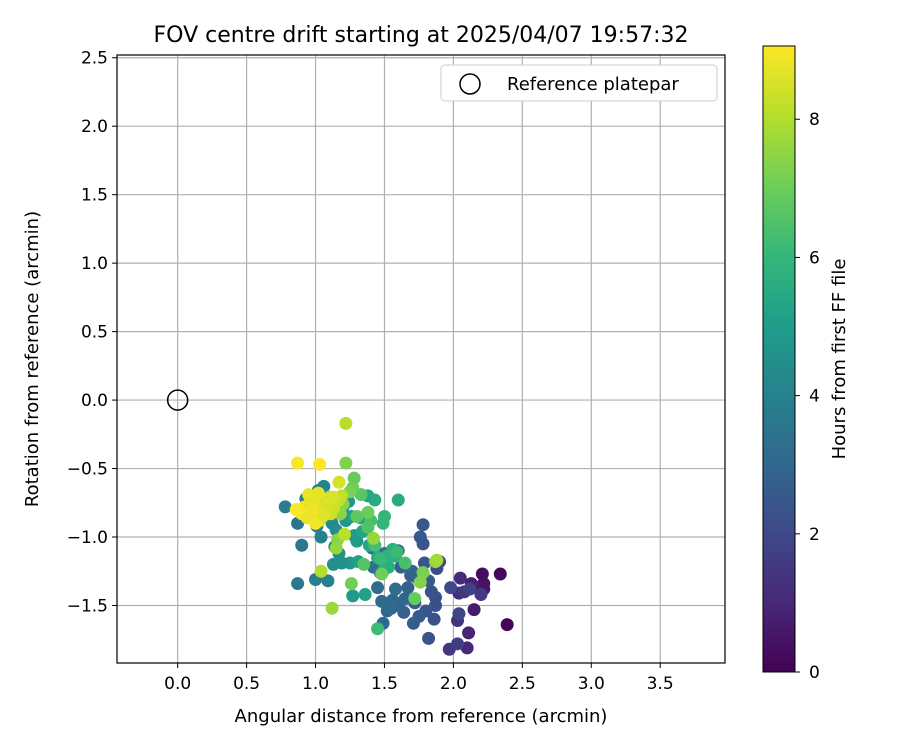 Image resolution: width=900 pixels, height=750 pixels. I want to click on reference-platepar-marker, so click(177, 400).